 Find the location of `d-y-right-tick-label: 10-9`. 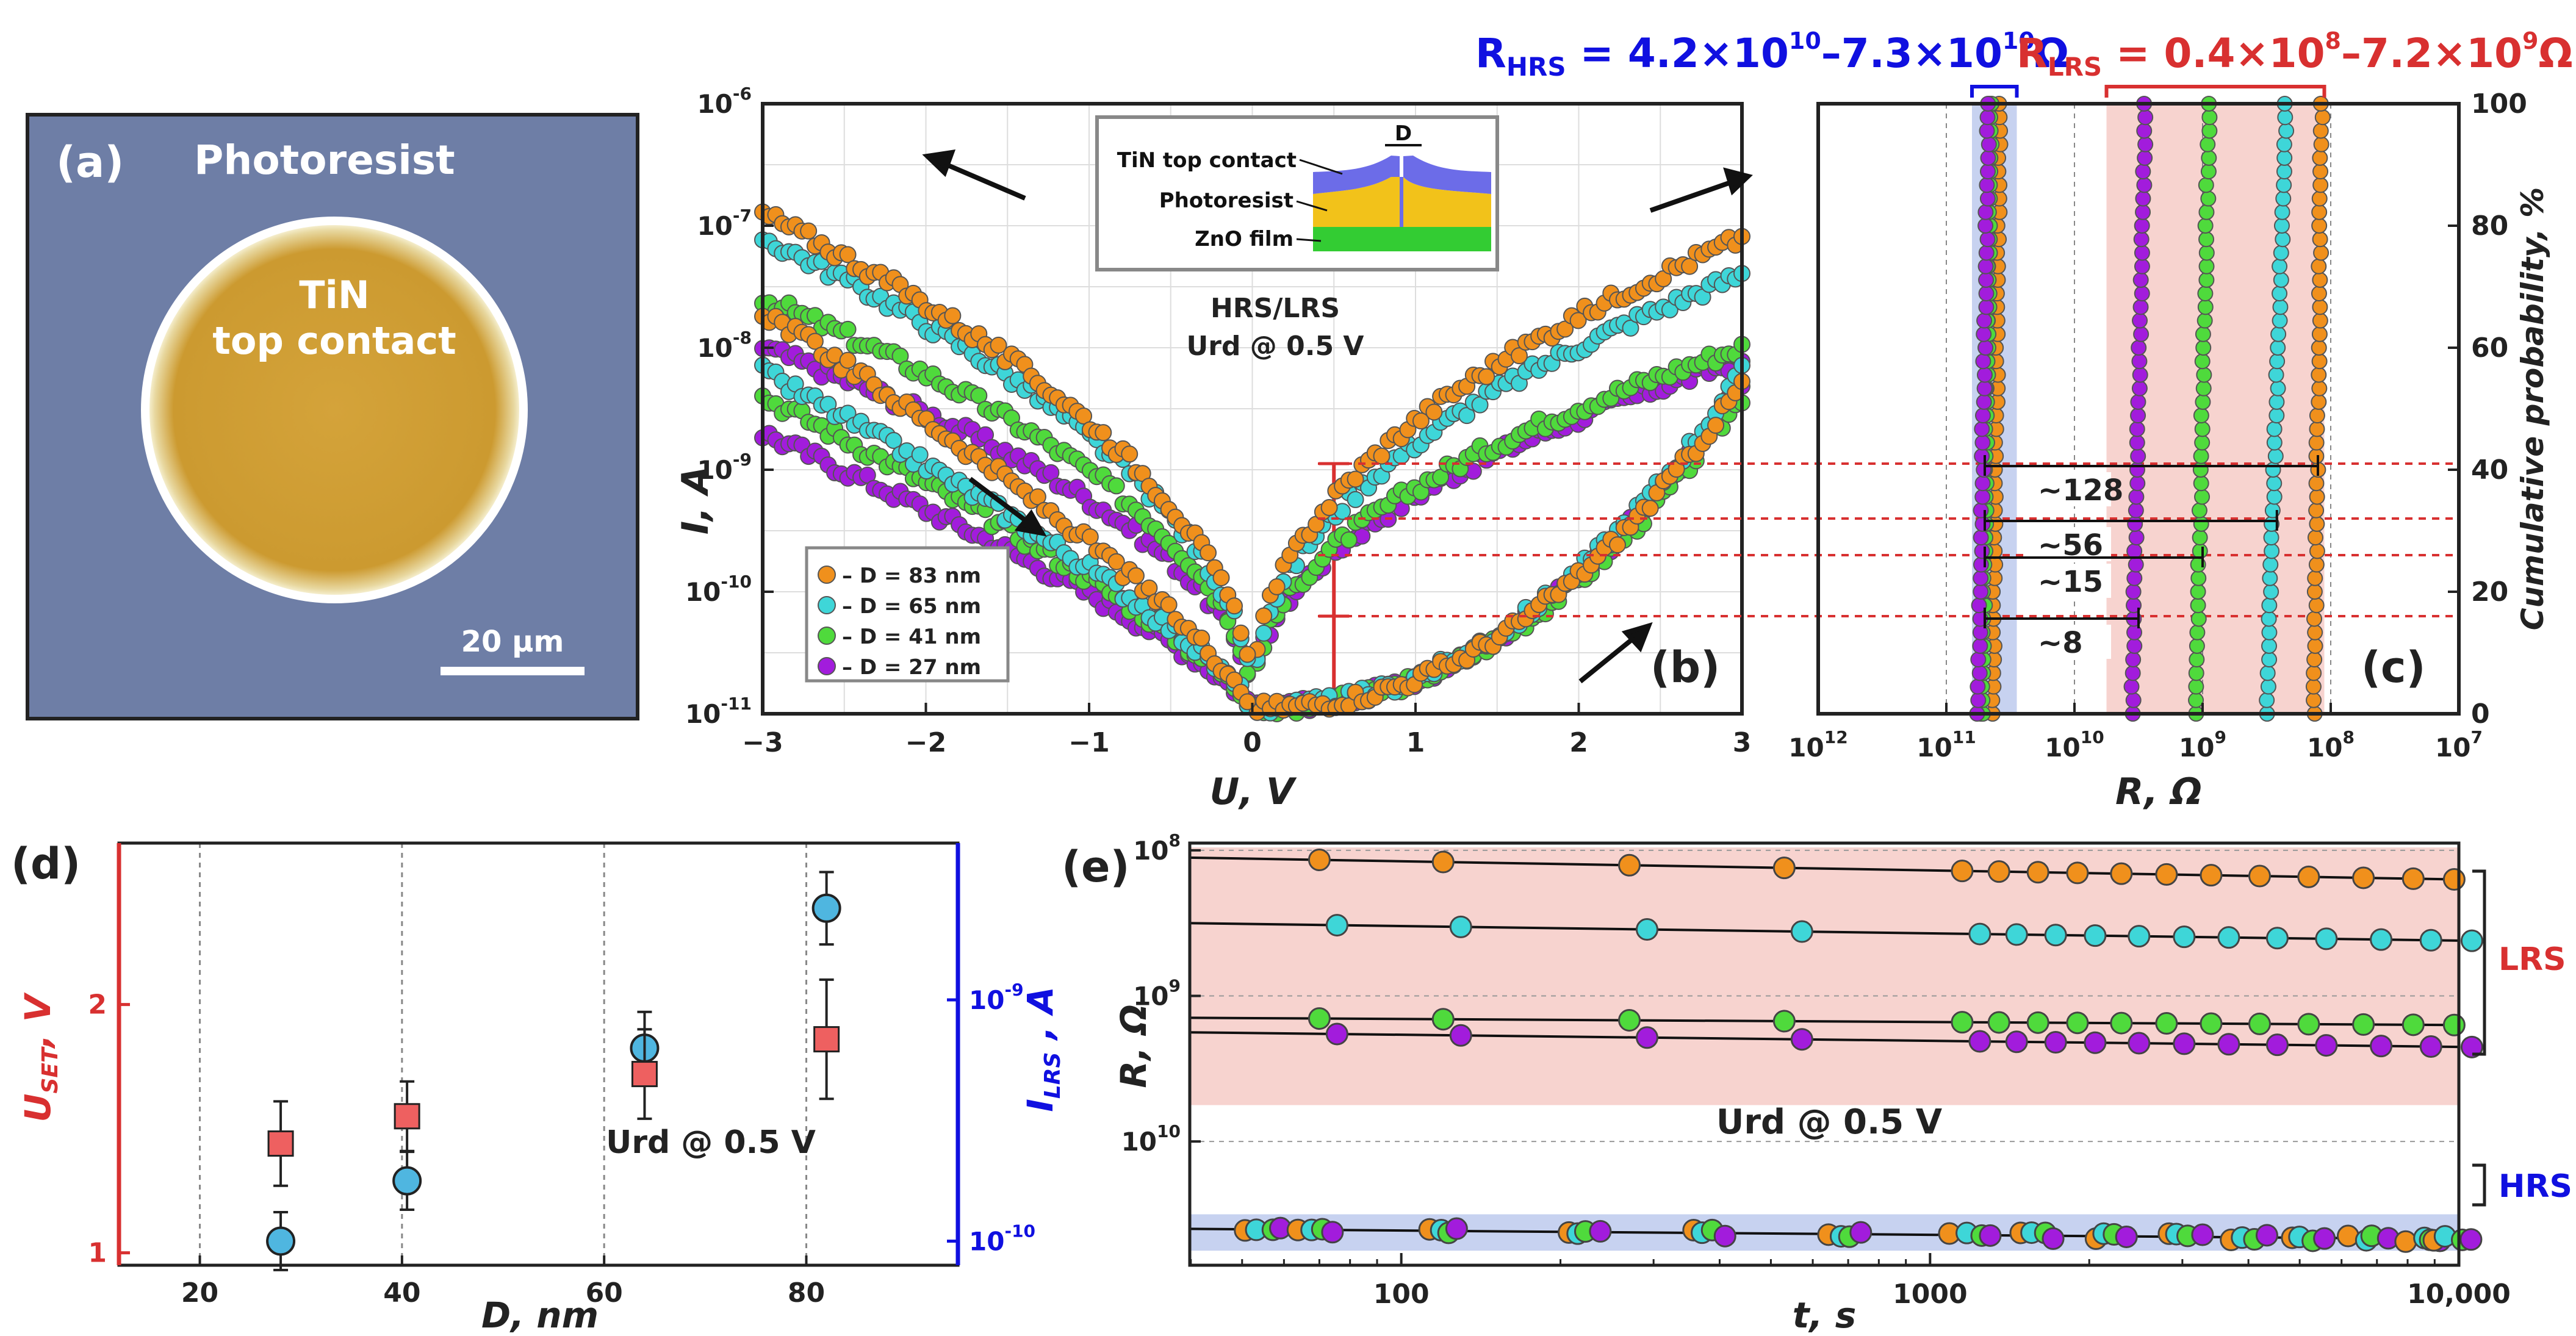

d-y-right-tick-label: 10-9 is located at coordinates (996, 998).